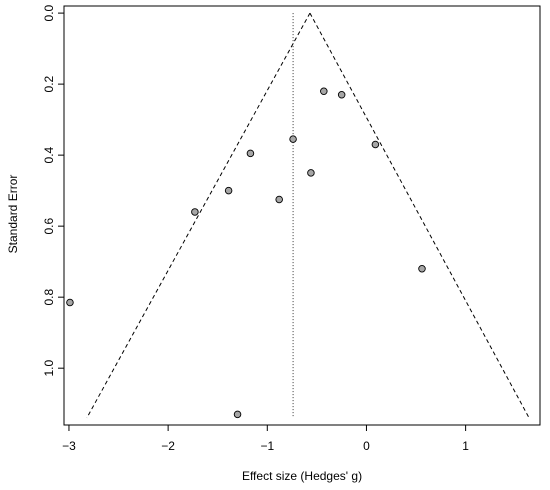 The width and height of the screenshot is (550, 490). What do you see at coordinates (49, 297) in the screenshot?
I see `y-tick-label: 0.8` at bounding box center [49, 297].